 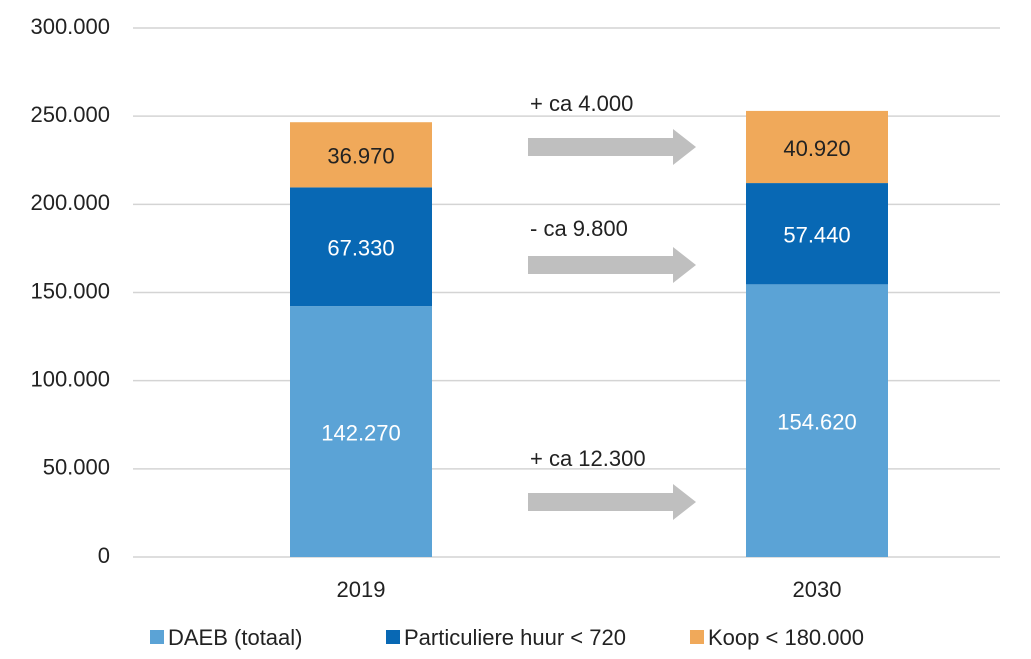 I want to click on annotation: + ca 12.300, so click(x=588, y=458).